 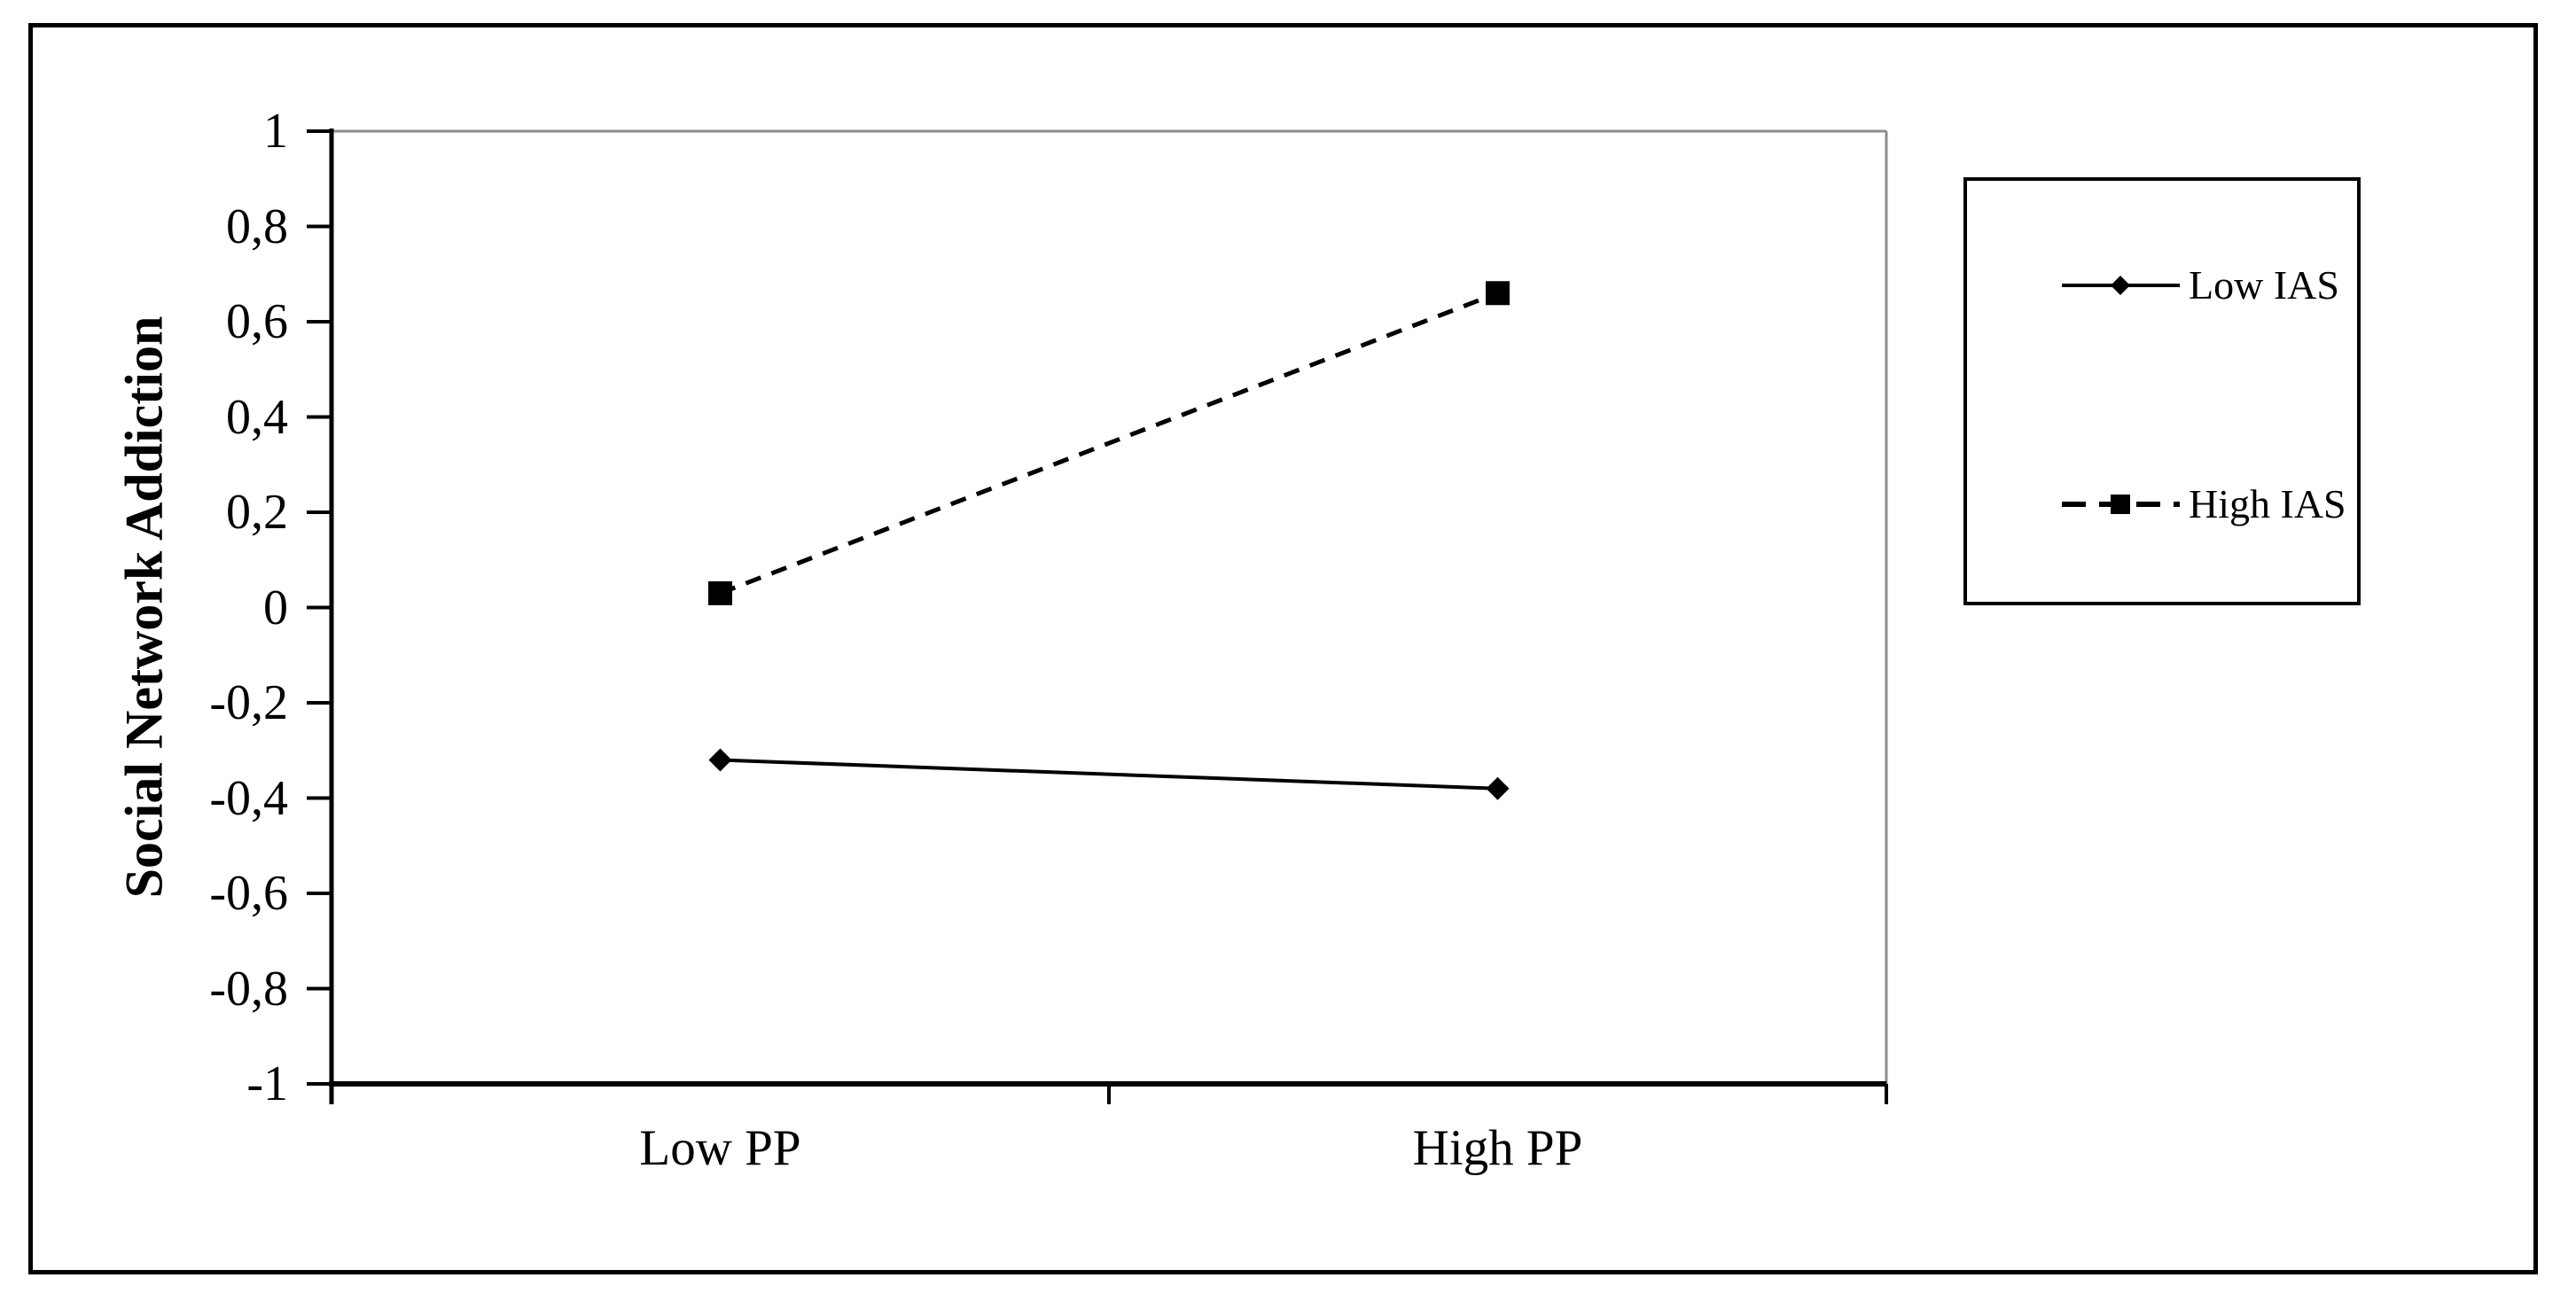 I want to click on y-tick-label: 0,2, so click(x=257, y=513).